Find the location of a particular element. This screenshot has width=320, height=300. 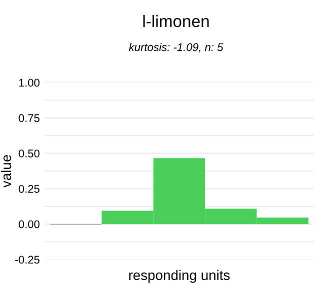

y-tick-label: 1.00 is located at coordinates (29, 82).